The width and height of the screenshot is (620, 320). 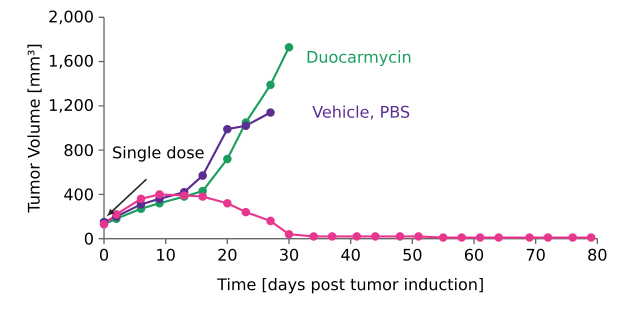 I want to click on y-tick-label: 400, so click(x=78, y=194).